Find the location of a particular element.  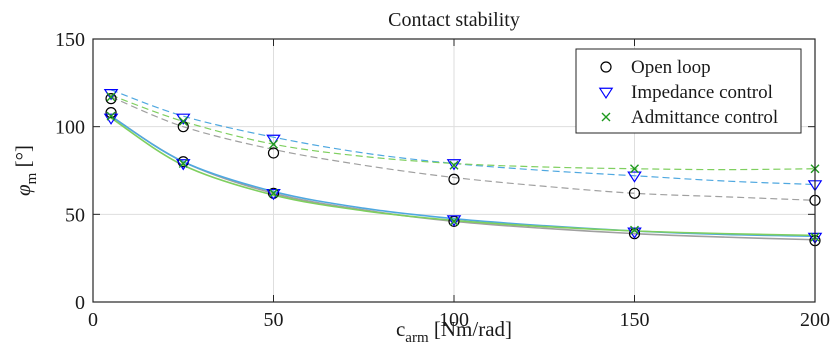

legend-label-1: Impedance control is located at coordinates (702, 92).